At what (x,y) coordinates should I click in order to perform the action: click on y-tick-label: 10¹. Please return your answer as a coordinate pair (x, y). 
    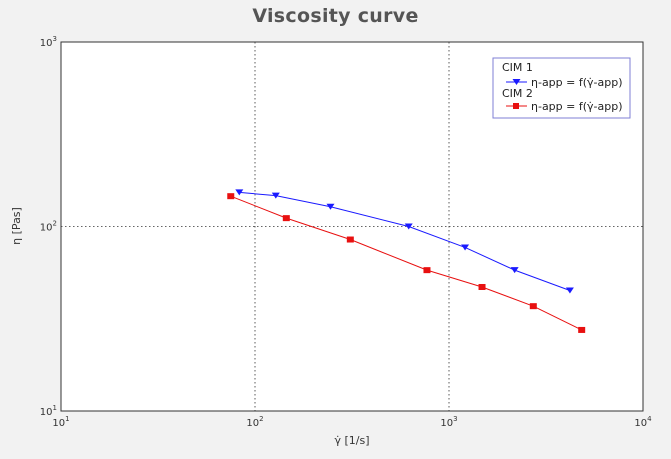
    Looking at the image, I should click on (48, 411).